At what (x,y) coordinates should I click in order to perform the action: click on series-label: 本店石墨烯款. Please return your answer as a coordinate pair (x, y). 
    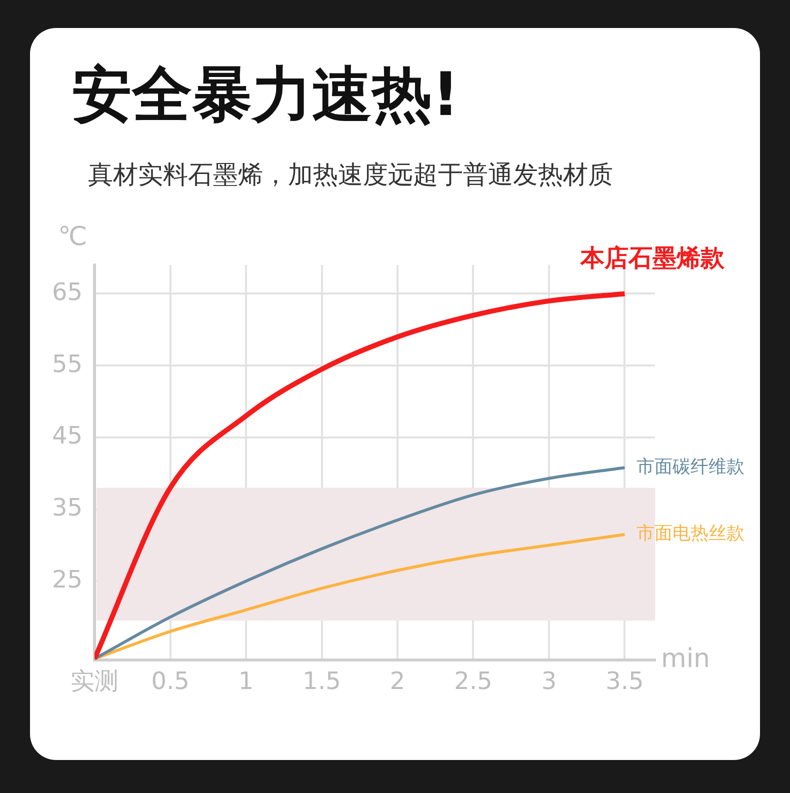
    Looking at the image, I should click on (653, 258).